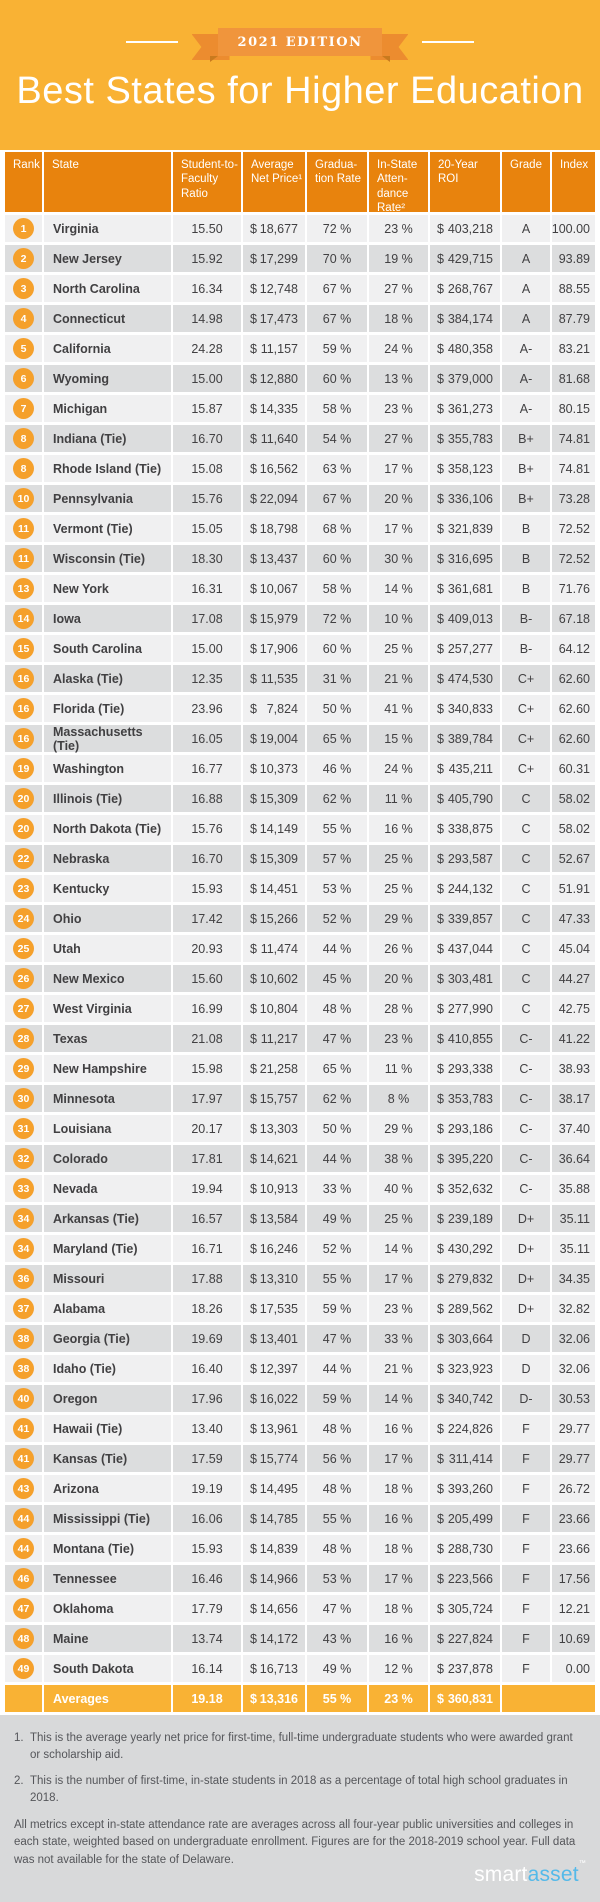 The height and width of the screenshot is (1902, 600). Describe the element at coordinates (274, 438) in the screenshot. I see `net-price-cell: $11,640` at that location.